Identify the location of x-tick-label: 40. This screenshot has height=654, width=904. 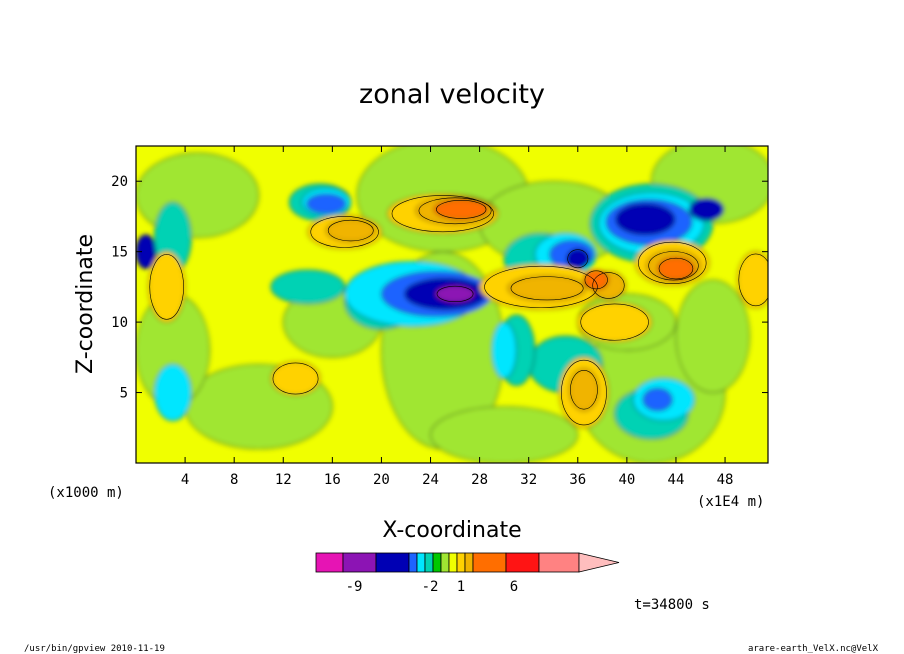
(626, 480).